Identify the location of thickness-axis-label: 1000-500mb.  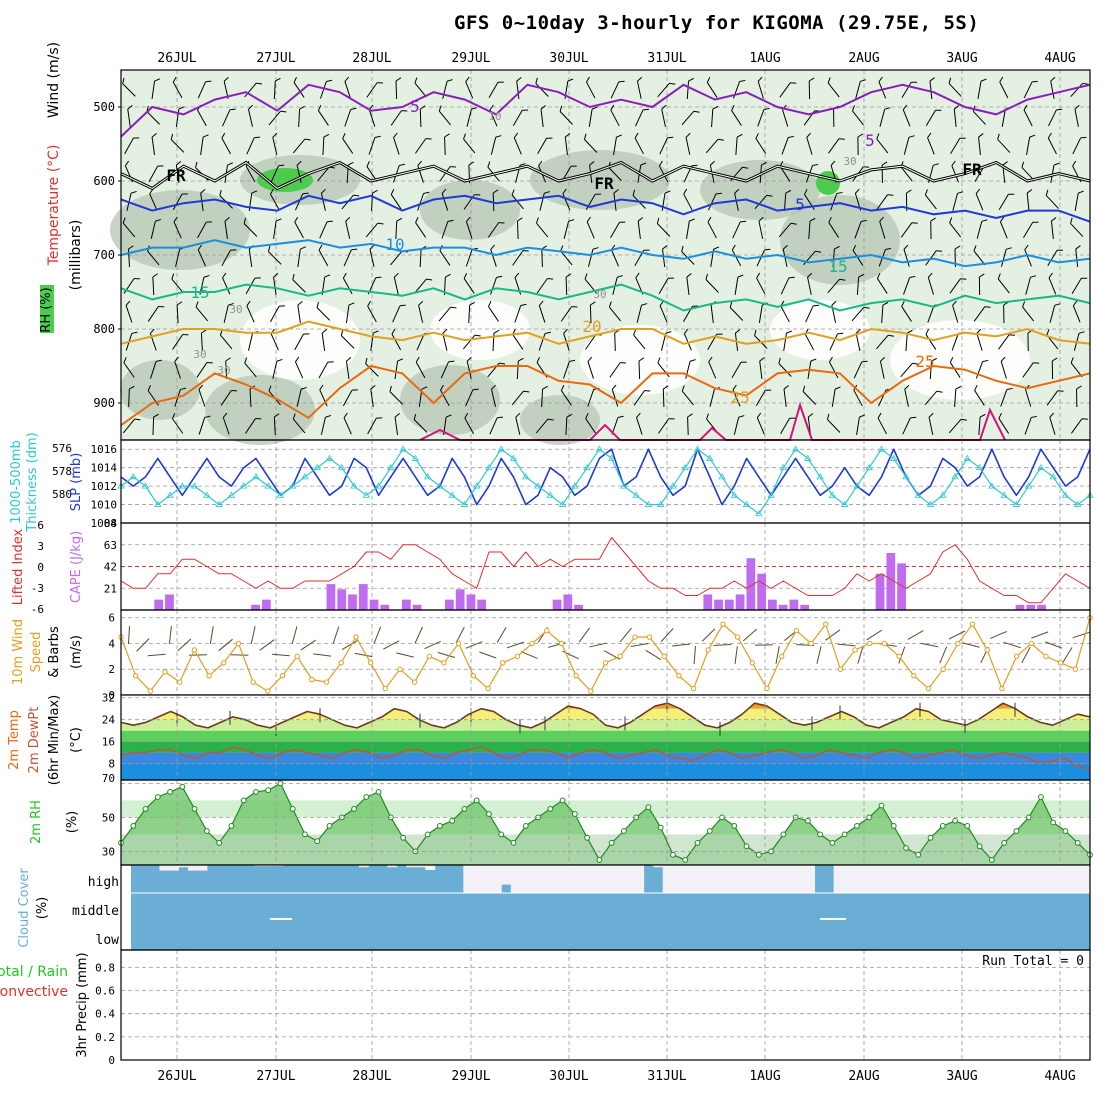
(16, 482).